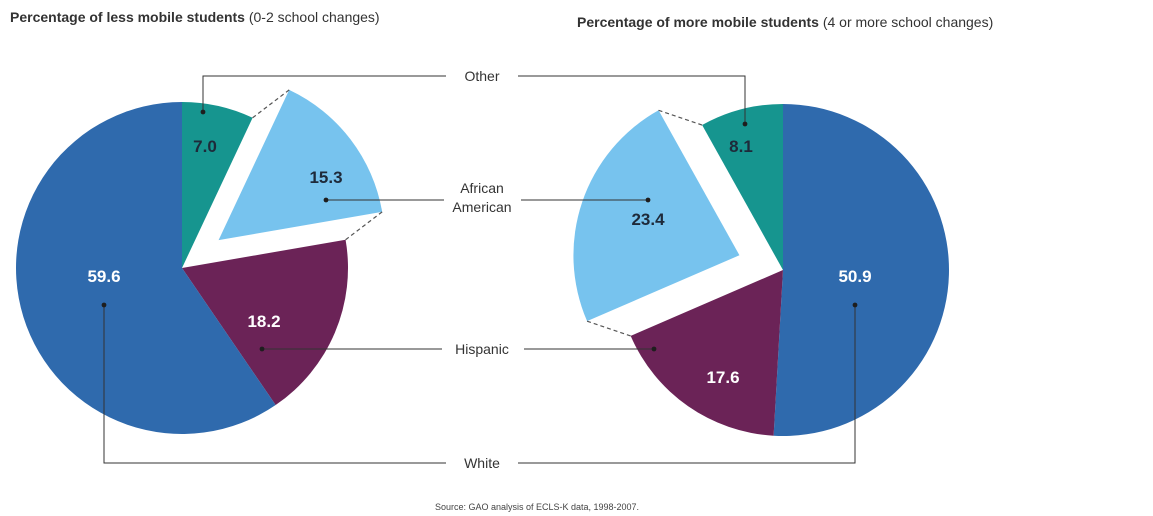  What do you see at coordinates (205, 146) in the screenshot?
I see `value-label-other-left: 7.0` at bounding box center [205, 146].